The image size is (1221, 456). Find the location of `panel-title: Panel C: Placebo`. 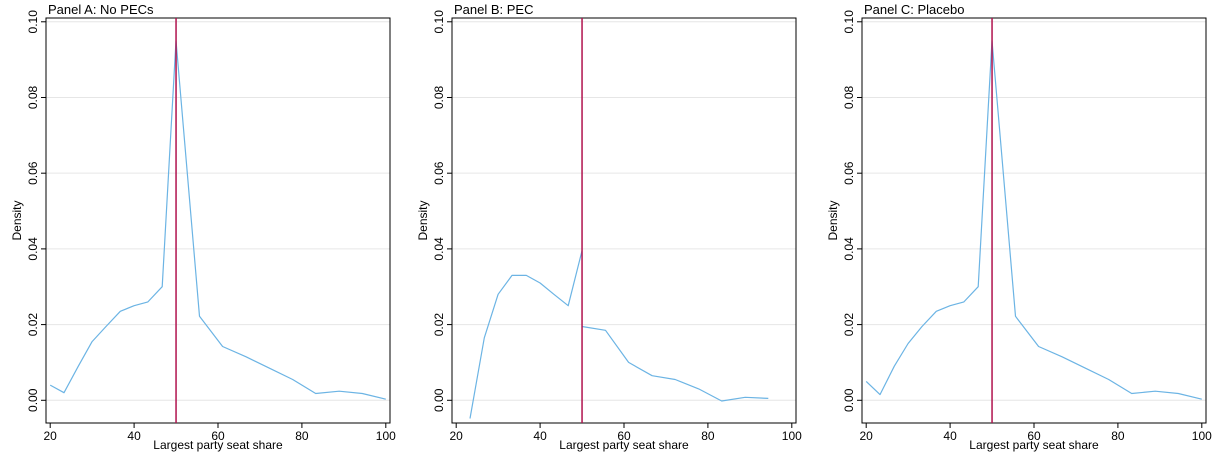

panel-title: Panel C: Placebo is located at coordinates (914, 9).